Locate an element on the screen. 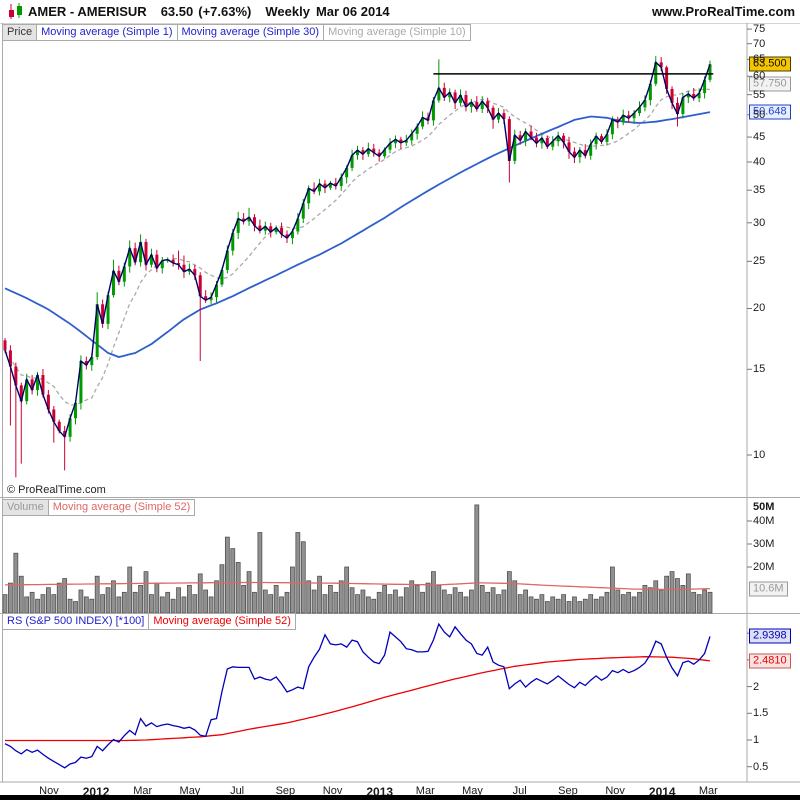 The width and height of the screenshot is (800, 800). rs-axis-ticks is located at coordinates (749, 700).